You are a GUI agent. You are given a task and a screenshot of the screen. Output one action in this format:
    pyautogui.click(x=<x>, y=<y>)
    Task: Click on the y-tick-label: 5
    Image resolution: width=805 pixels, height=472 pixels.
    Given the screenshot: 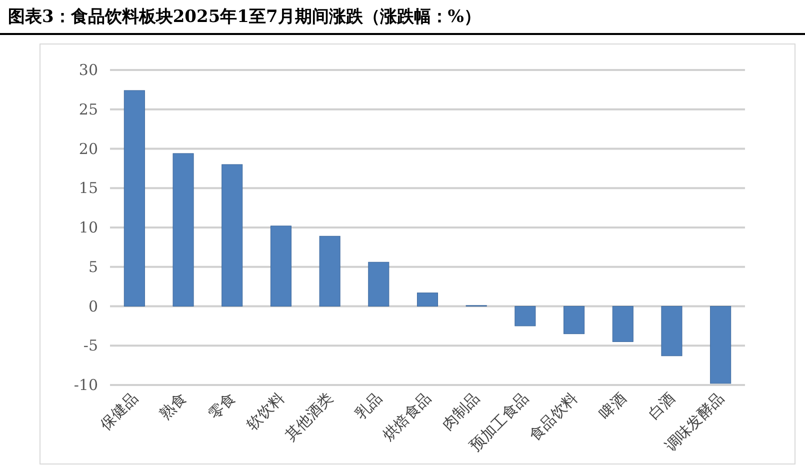 What is the action you would take?
    pyautogui.click(x=93, y=267)
    